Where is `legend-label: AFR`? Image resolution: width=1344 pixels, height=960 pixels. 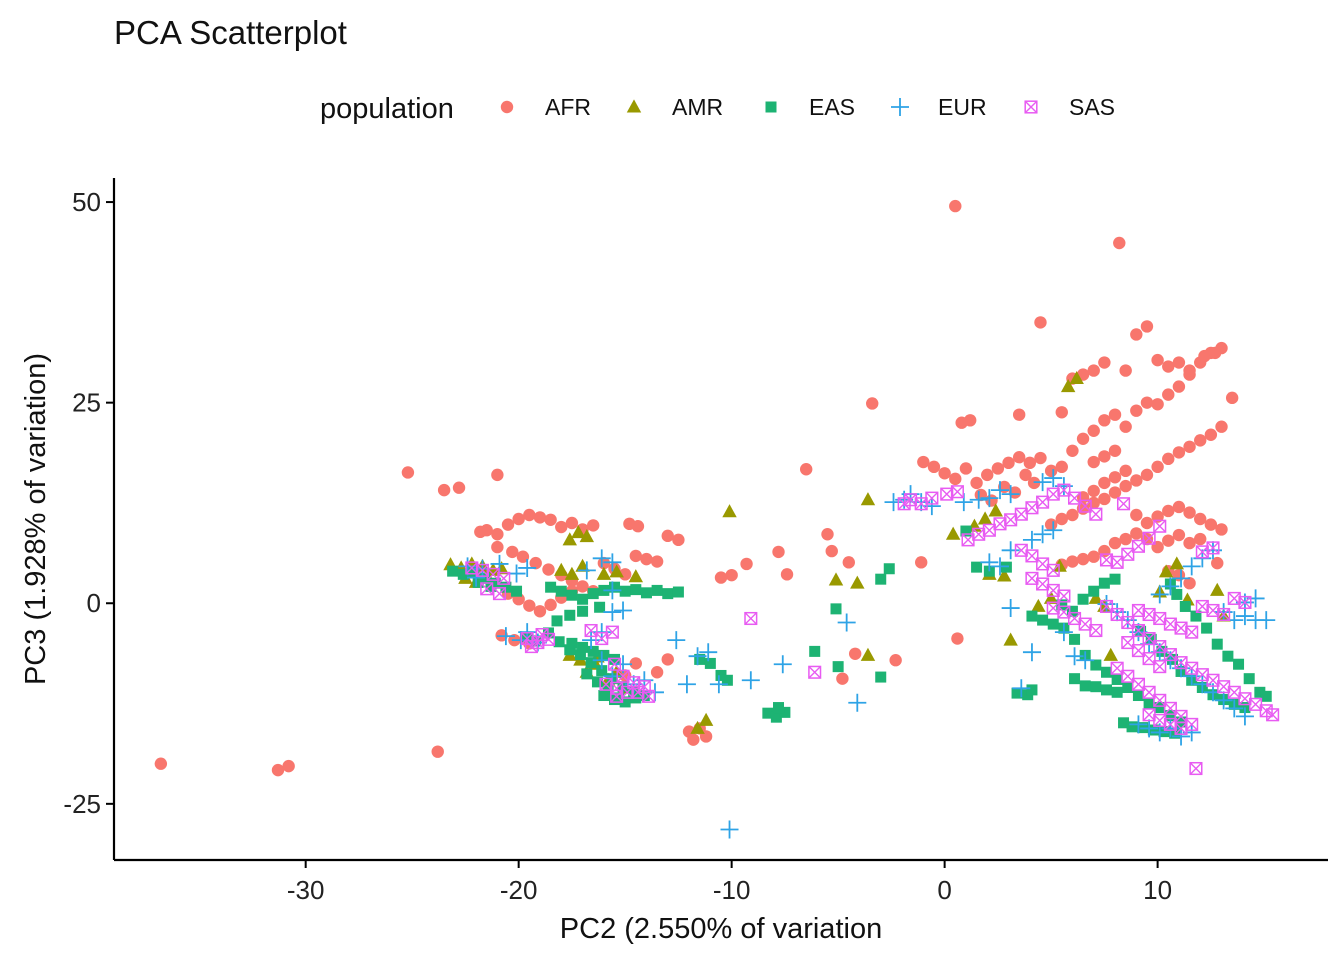 legend-label: AFR is located at coordinates (568, 107).